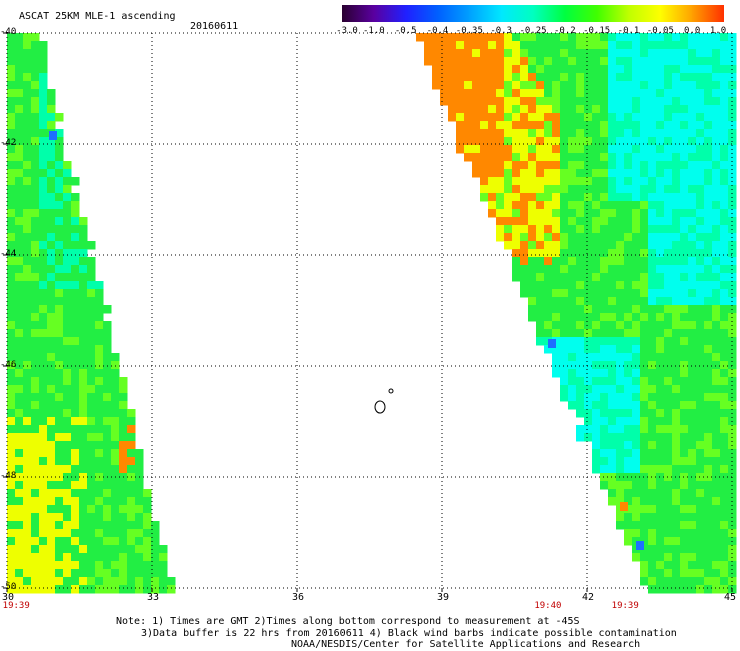 This screenshot has height=651, width=740. What do you see at coordinates (718, 31) in the screenshot?
I see `colorbar-tick-label: 1.0` at bounding box center [718, 31].